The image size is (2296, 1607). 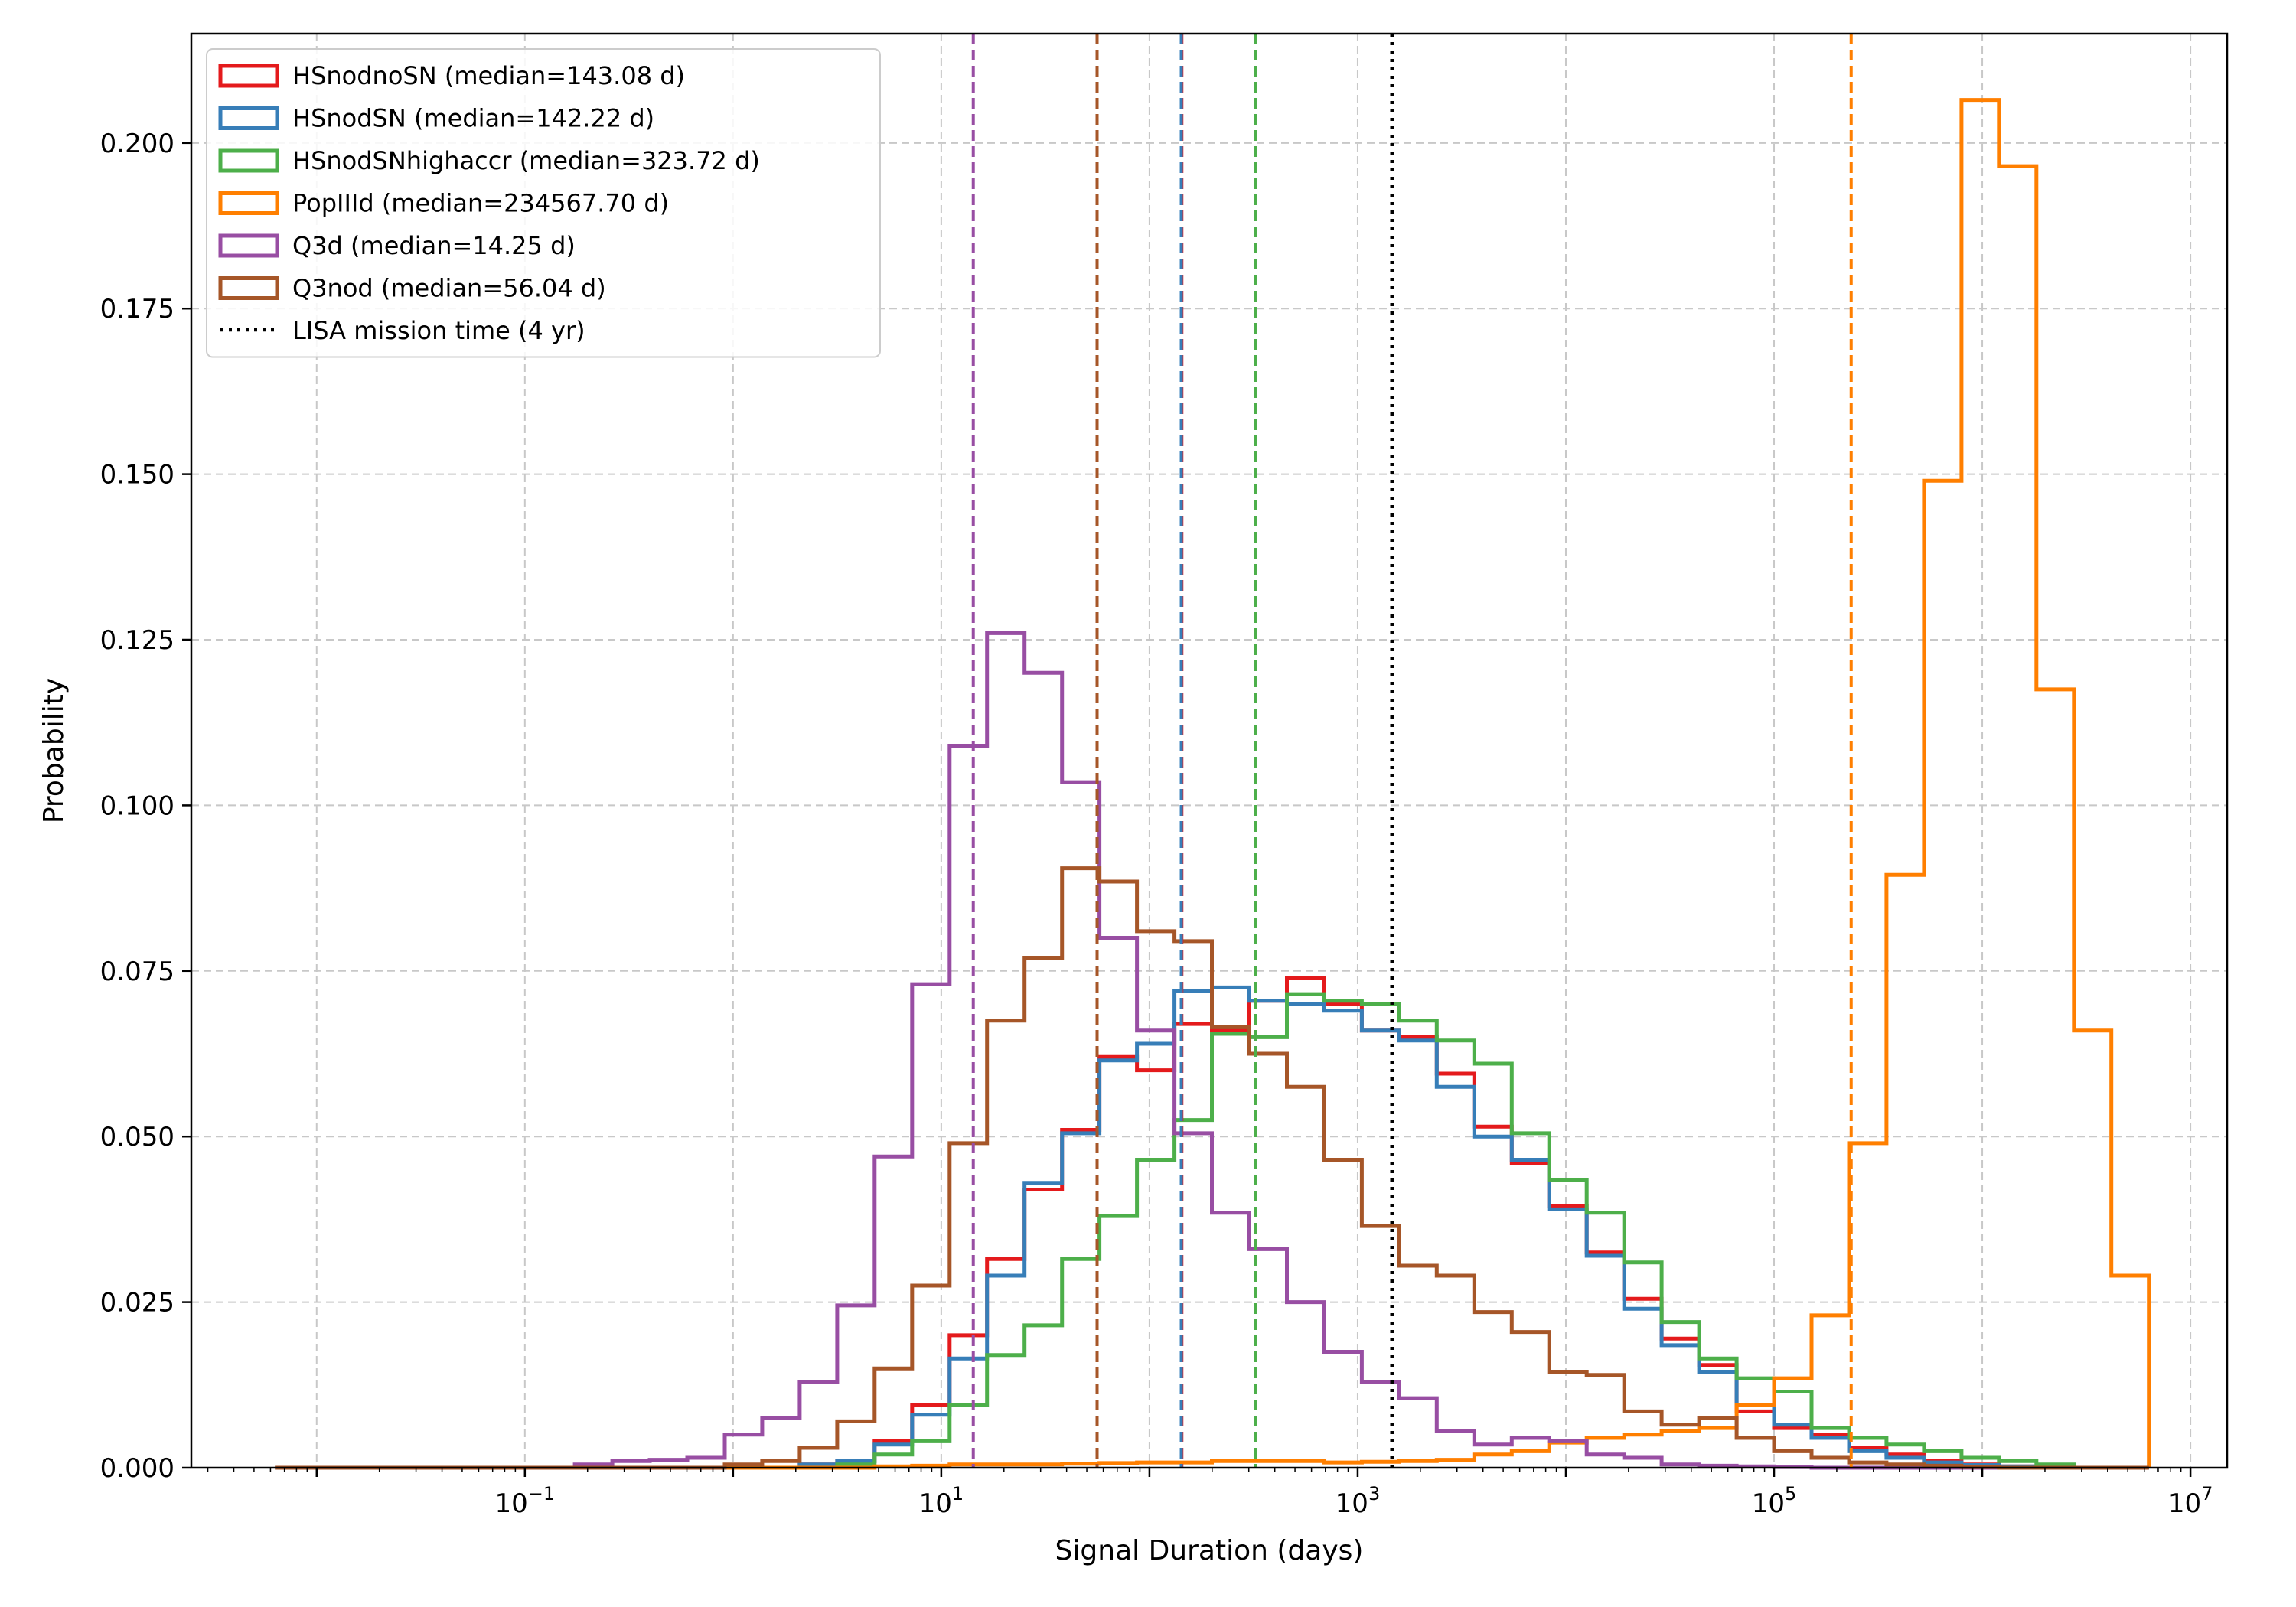 I want to click on y-tick-label: 0.050, so click(x=137, y=1137).